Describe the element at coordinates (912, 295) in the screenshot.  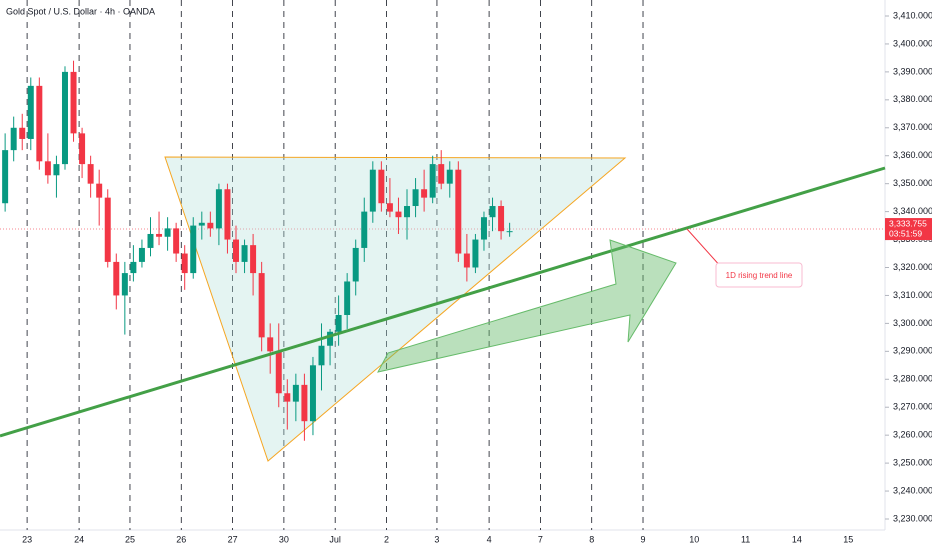
I see `y-tick-label: 3,310.000` at that location.